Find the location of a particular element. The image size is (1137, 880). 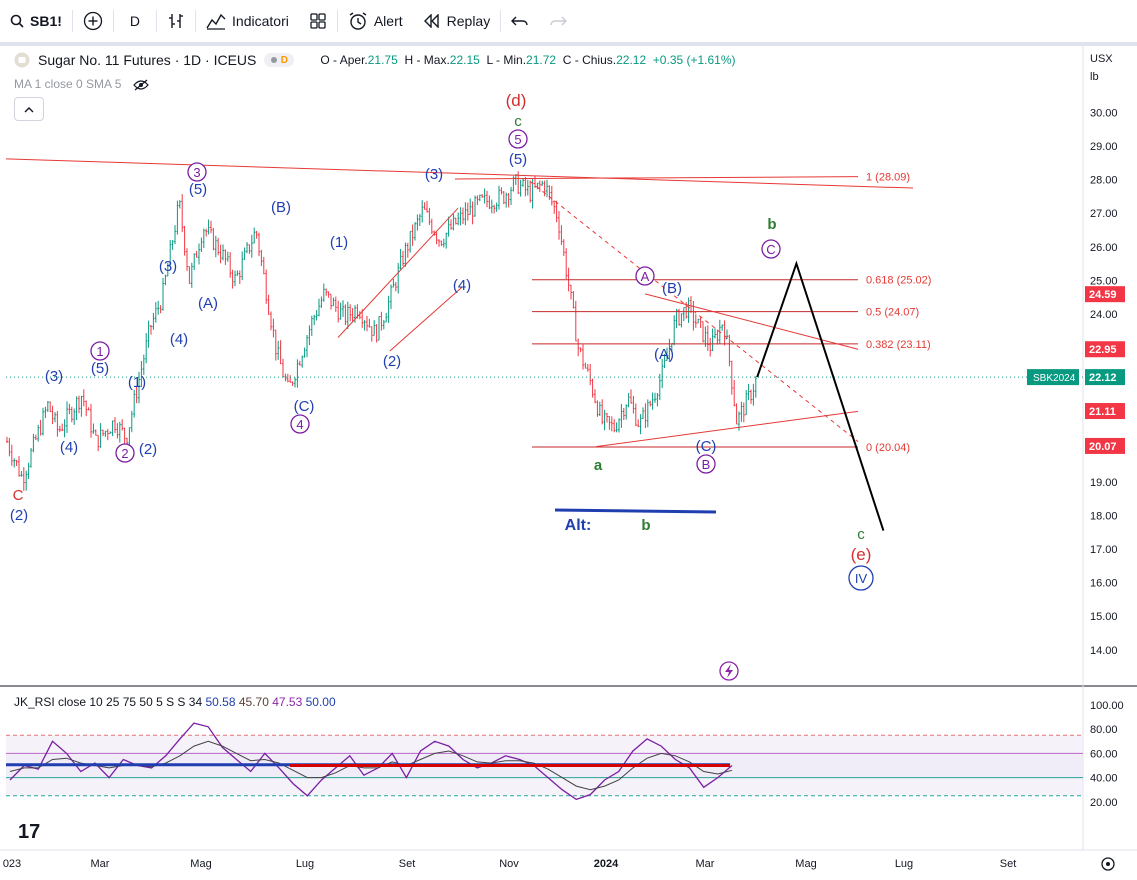

price-tag: 24.59 is located at coordinates (1103, 295).